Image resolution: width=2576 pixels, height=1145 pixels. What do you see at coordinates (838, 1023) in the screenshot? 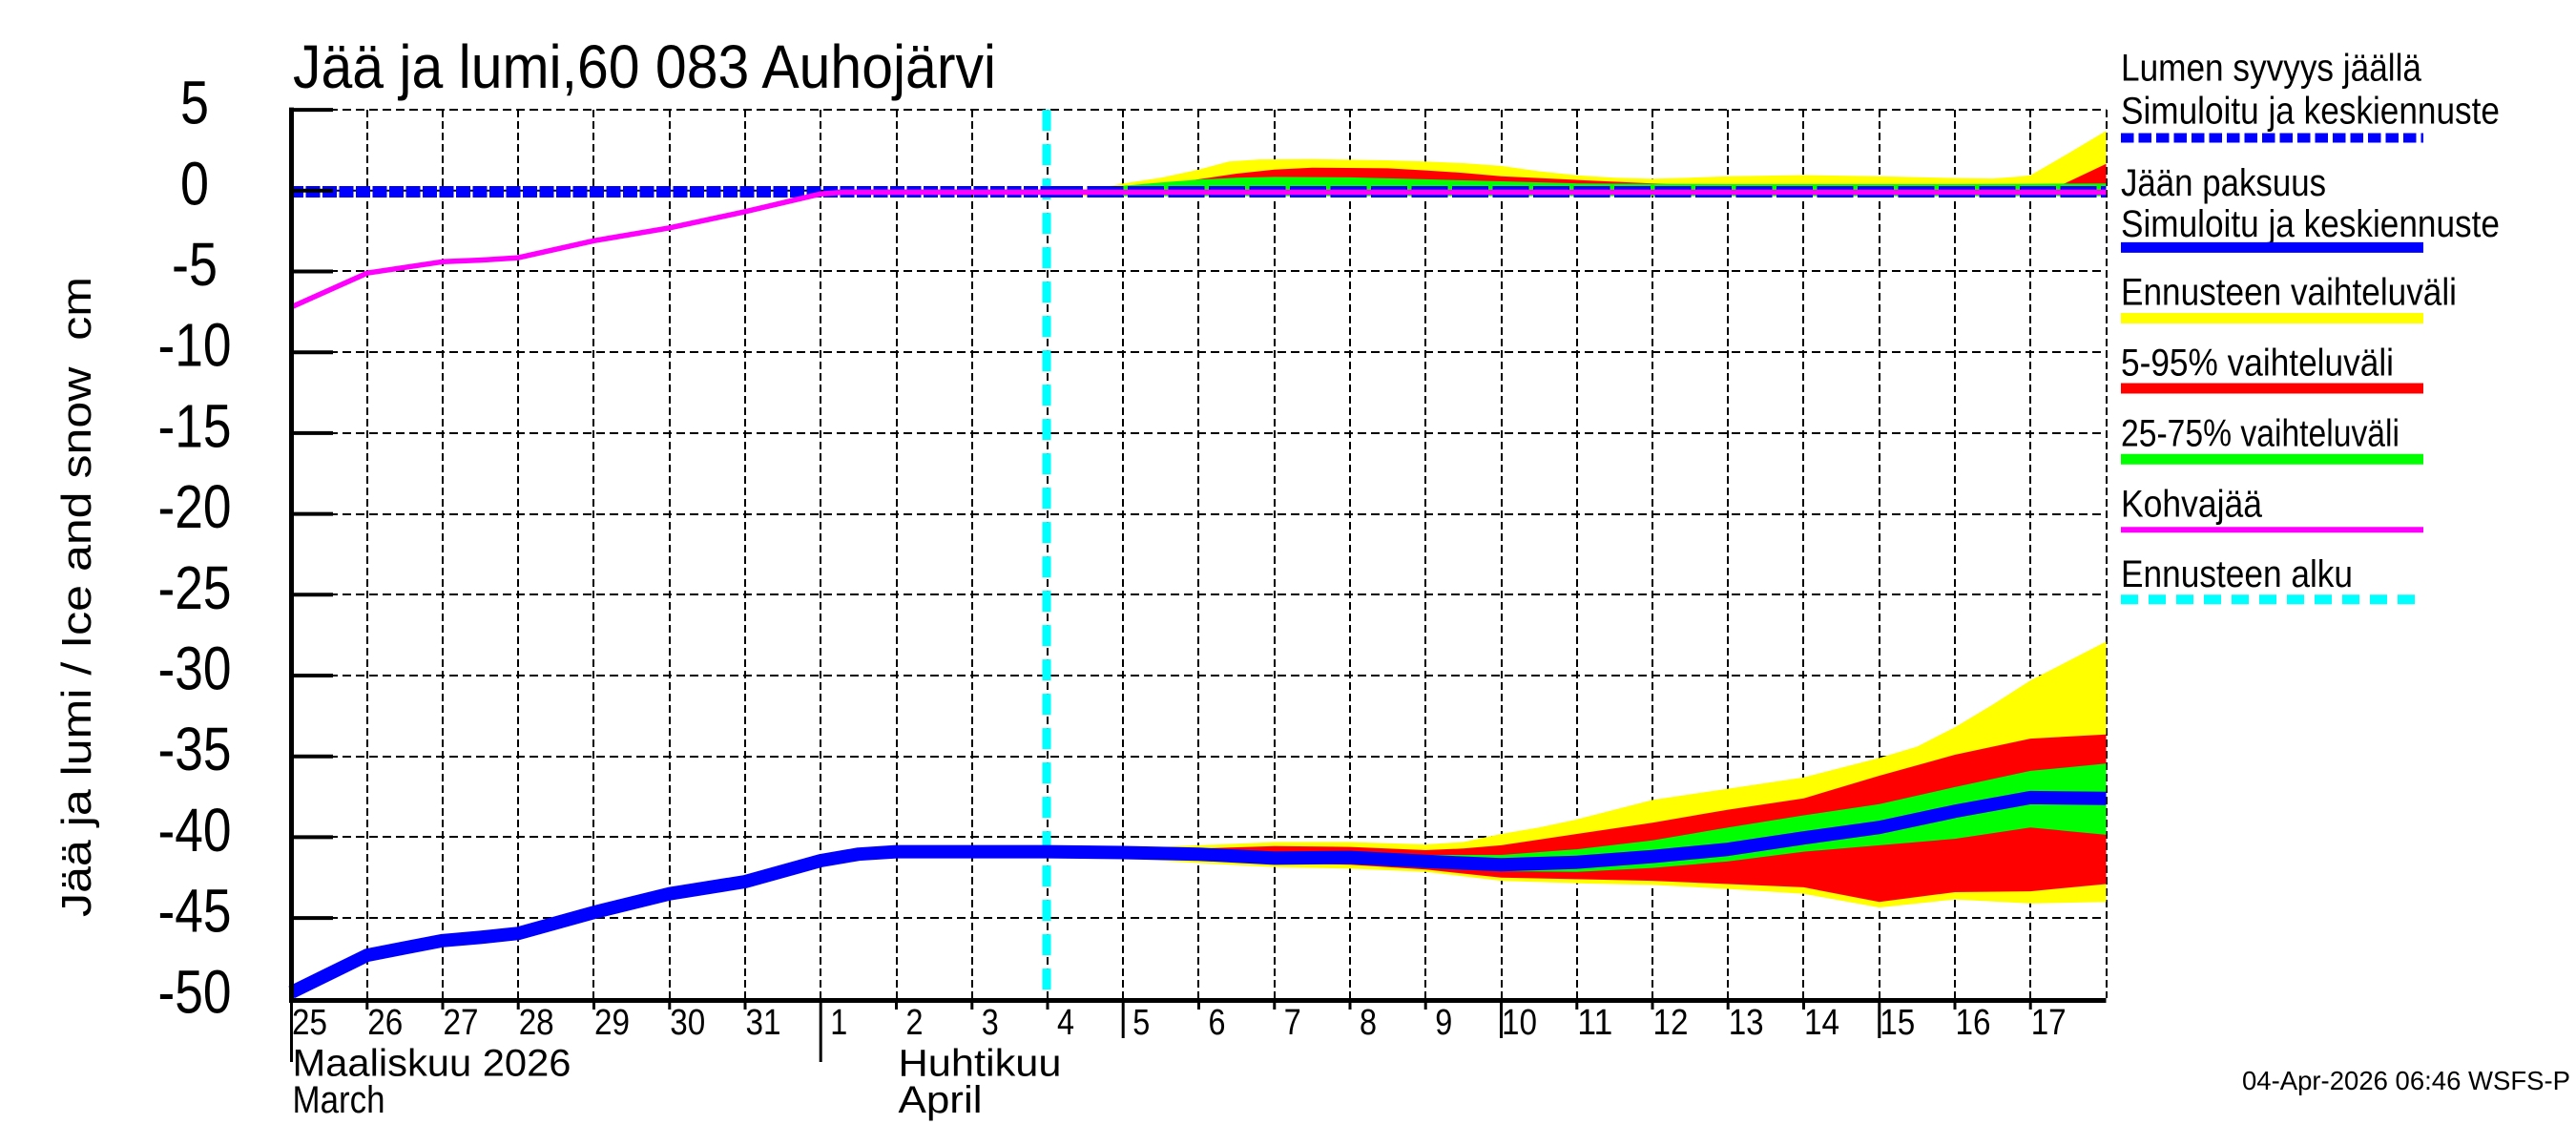
I see `svg-text: 1` at bounding box center [838, 1023].